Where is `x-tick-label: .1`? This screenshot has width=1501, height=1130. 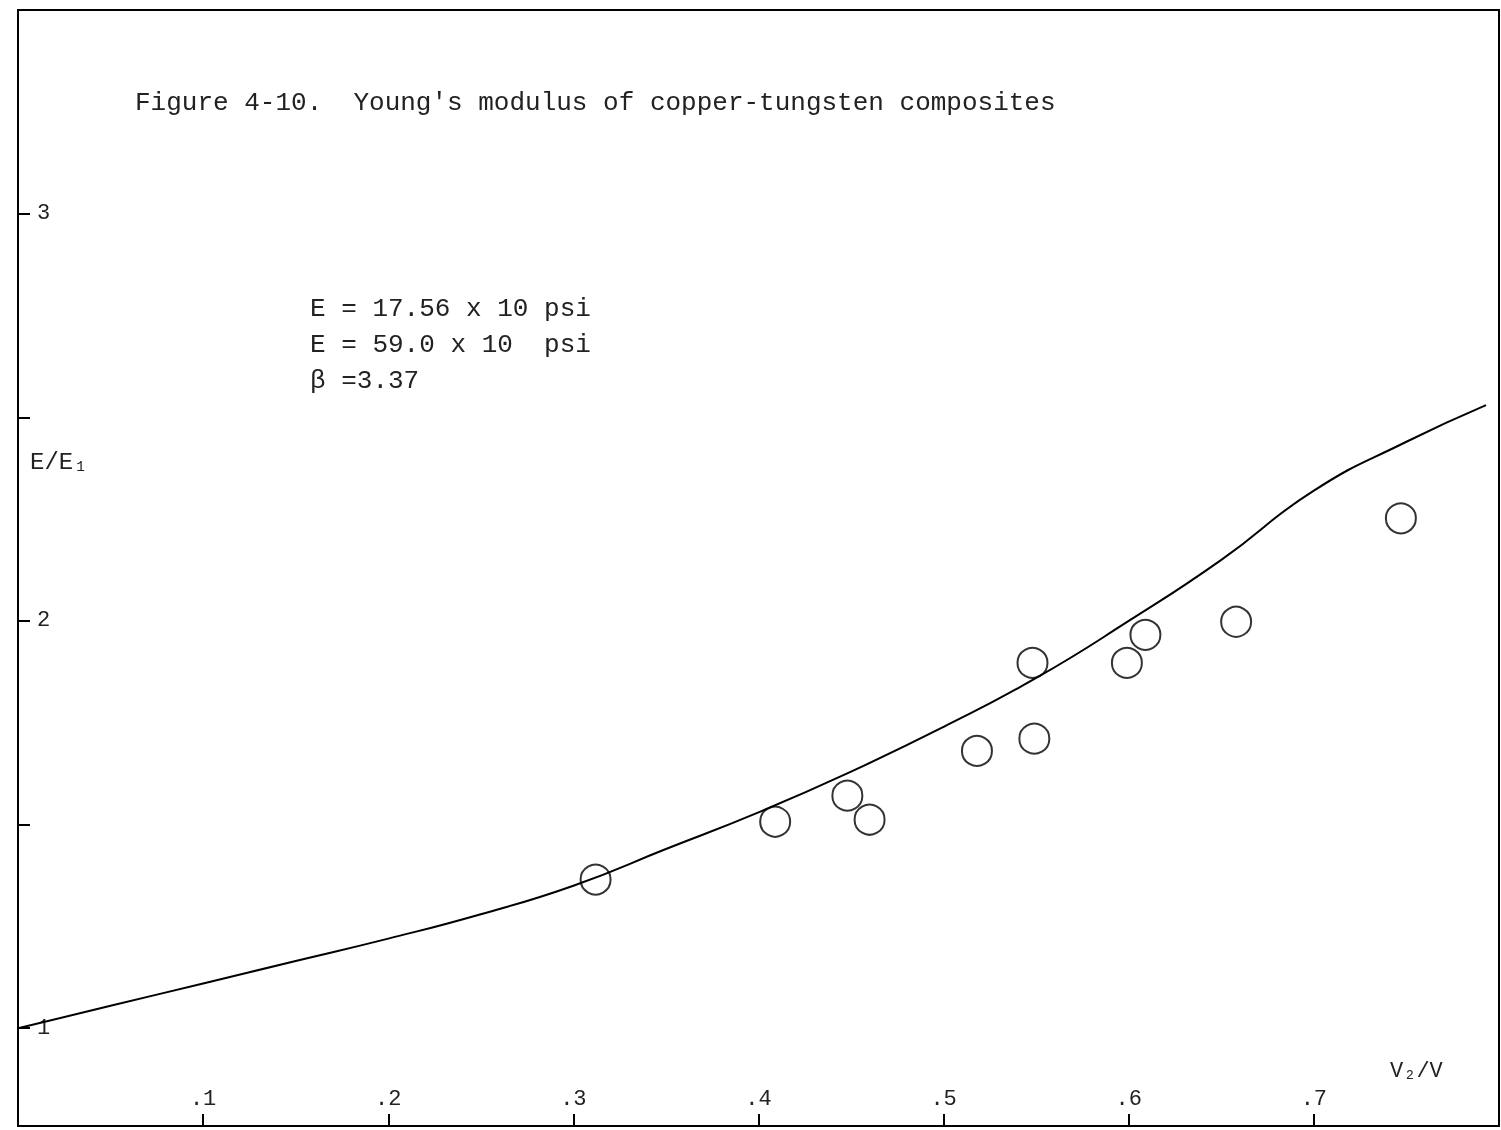 x-tick-label: .1 is located at coordinates (203, 1099).